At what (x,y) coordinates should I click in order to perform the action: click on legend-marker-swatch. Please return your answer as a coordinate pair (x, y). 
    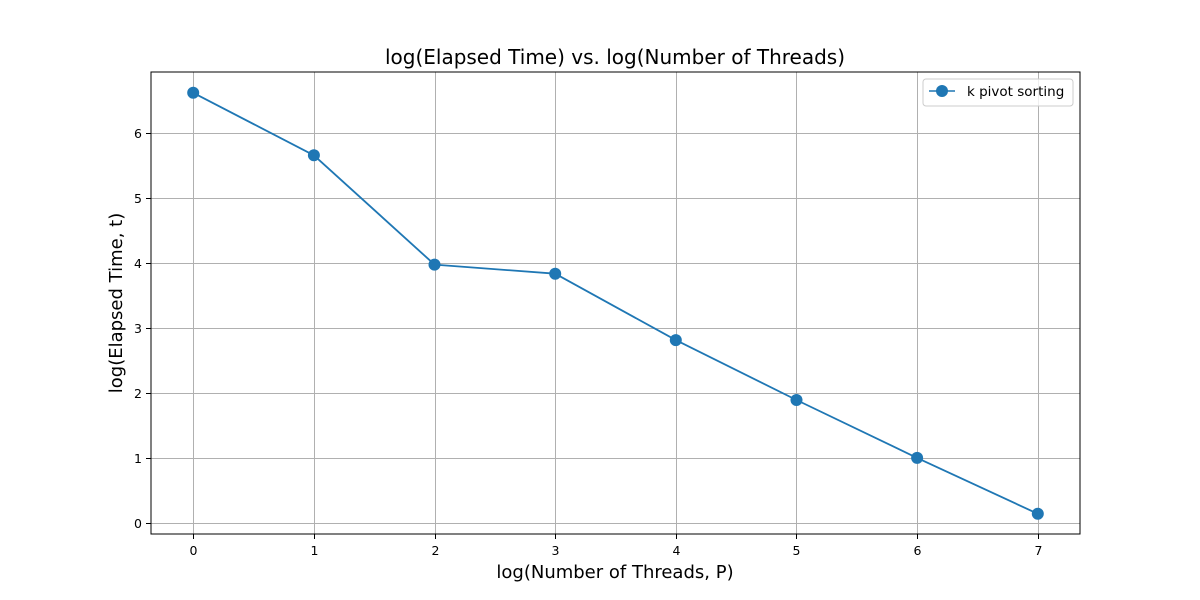
    Looking at the image, I should click on (942, 91).